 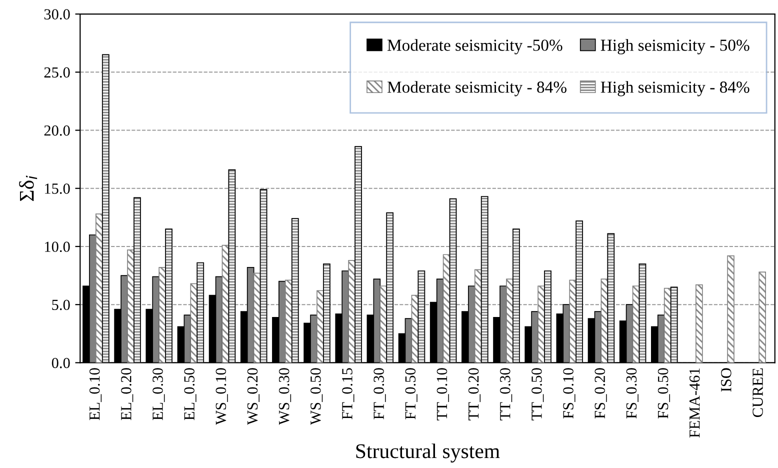 What do you see at coordinates (57, 247) in the screenshot?
I see `y-tick-label: 10.0` at bounding box center [57, 247].